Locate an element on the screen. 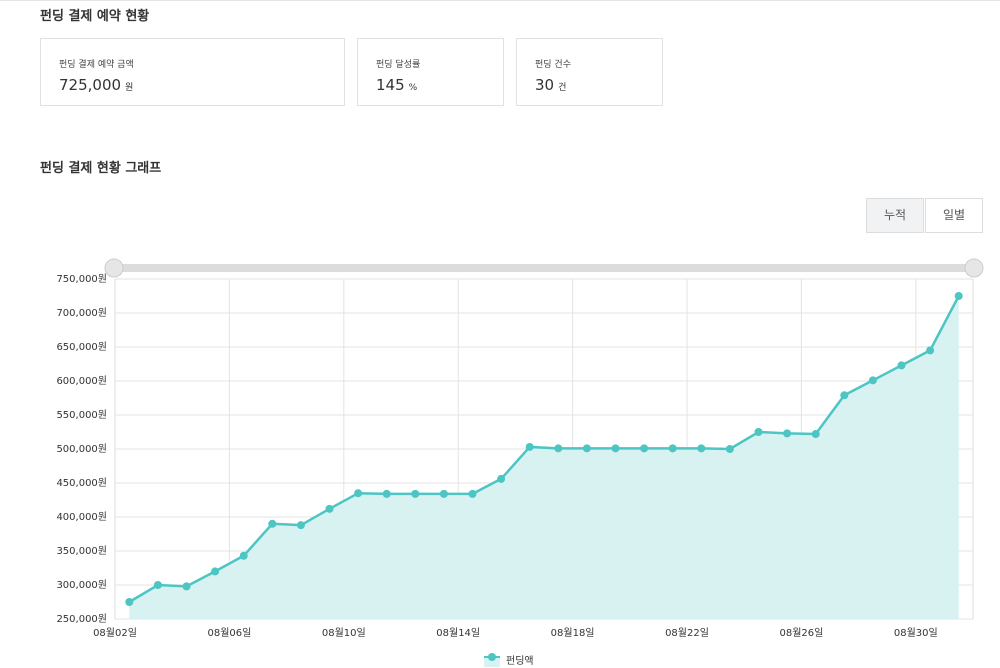 The image size is (1000, 668). stat-unit: 건 is located at coordinates (562, 88).